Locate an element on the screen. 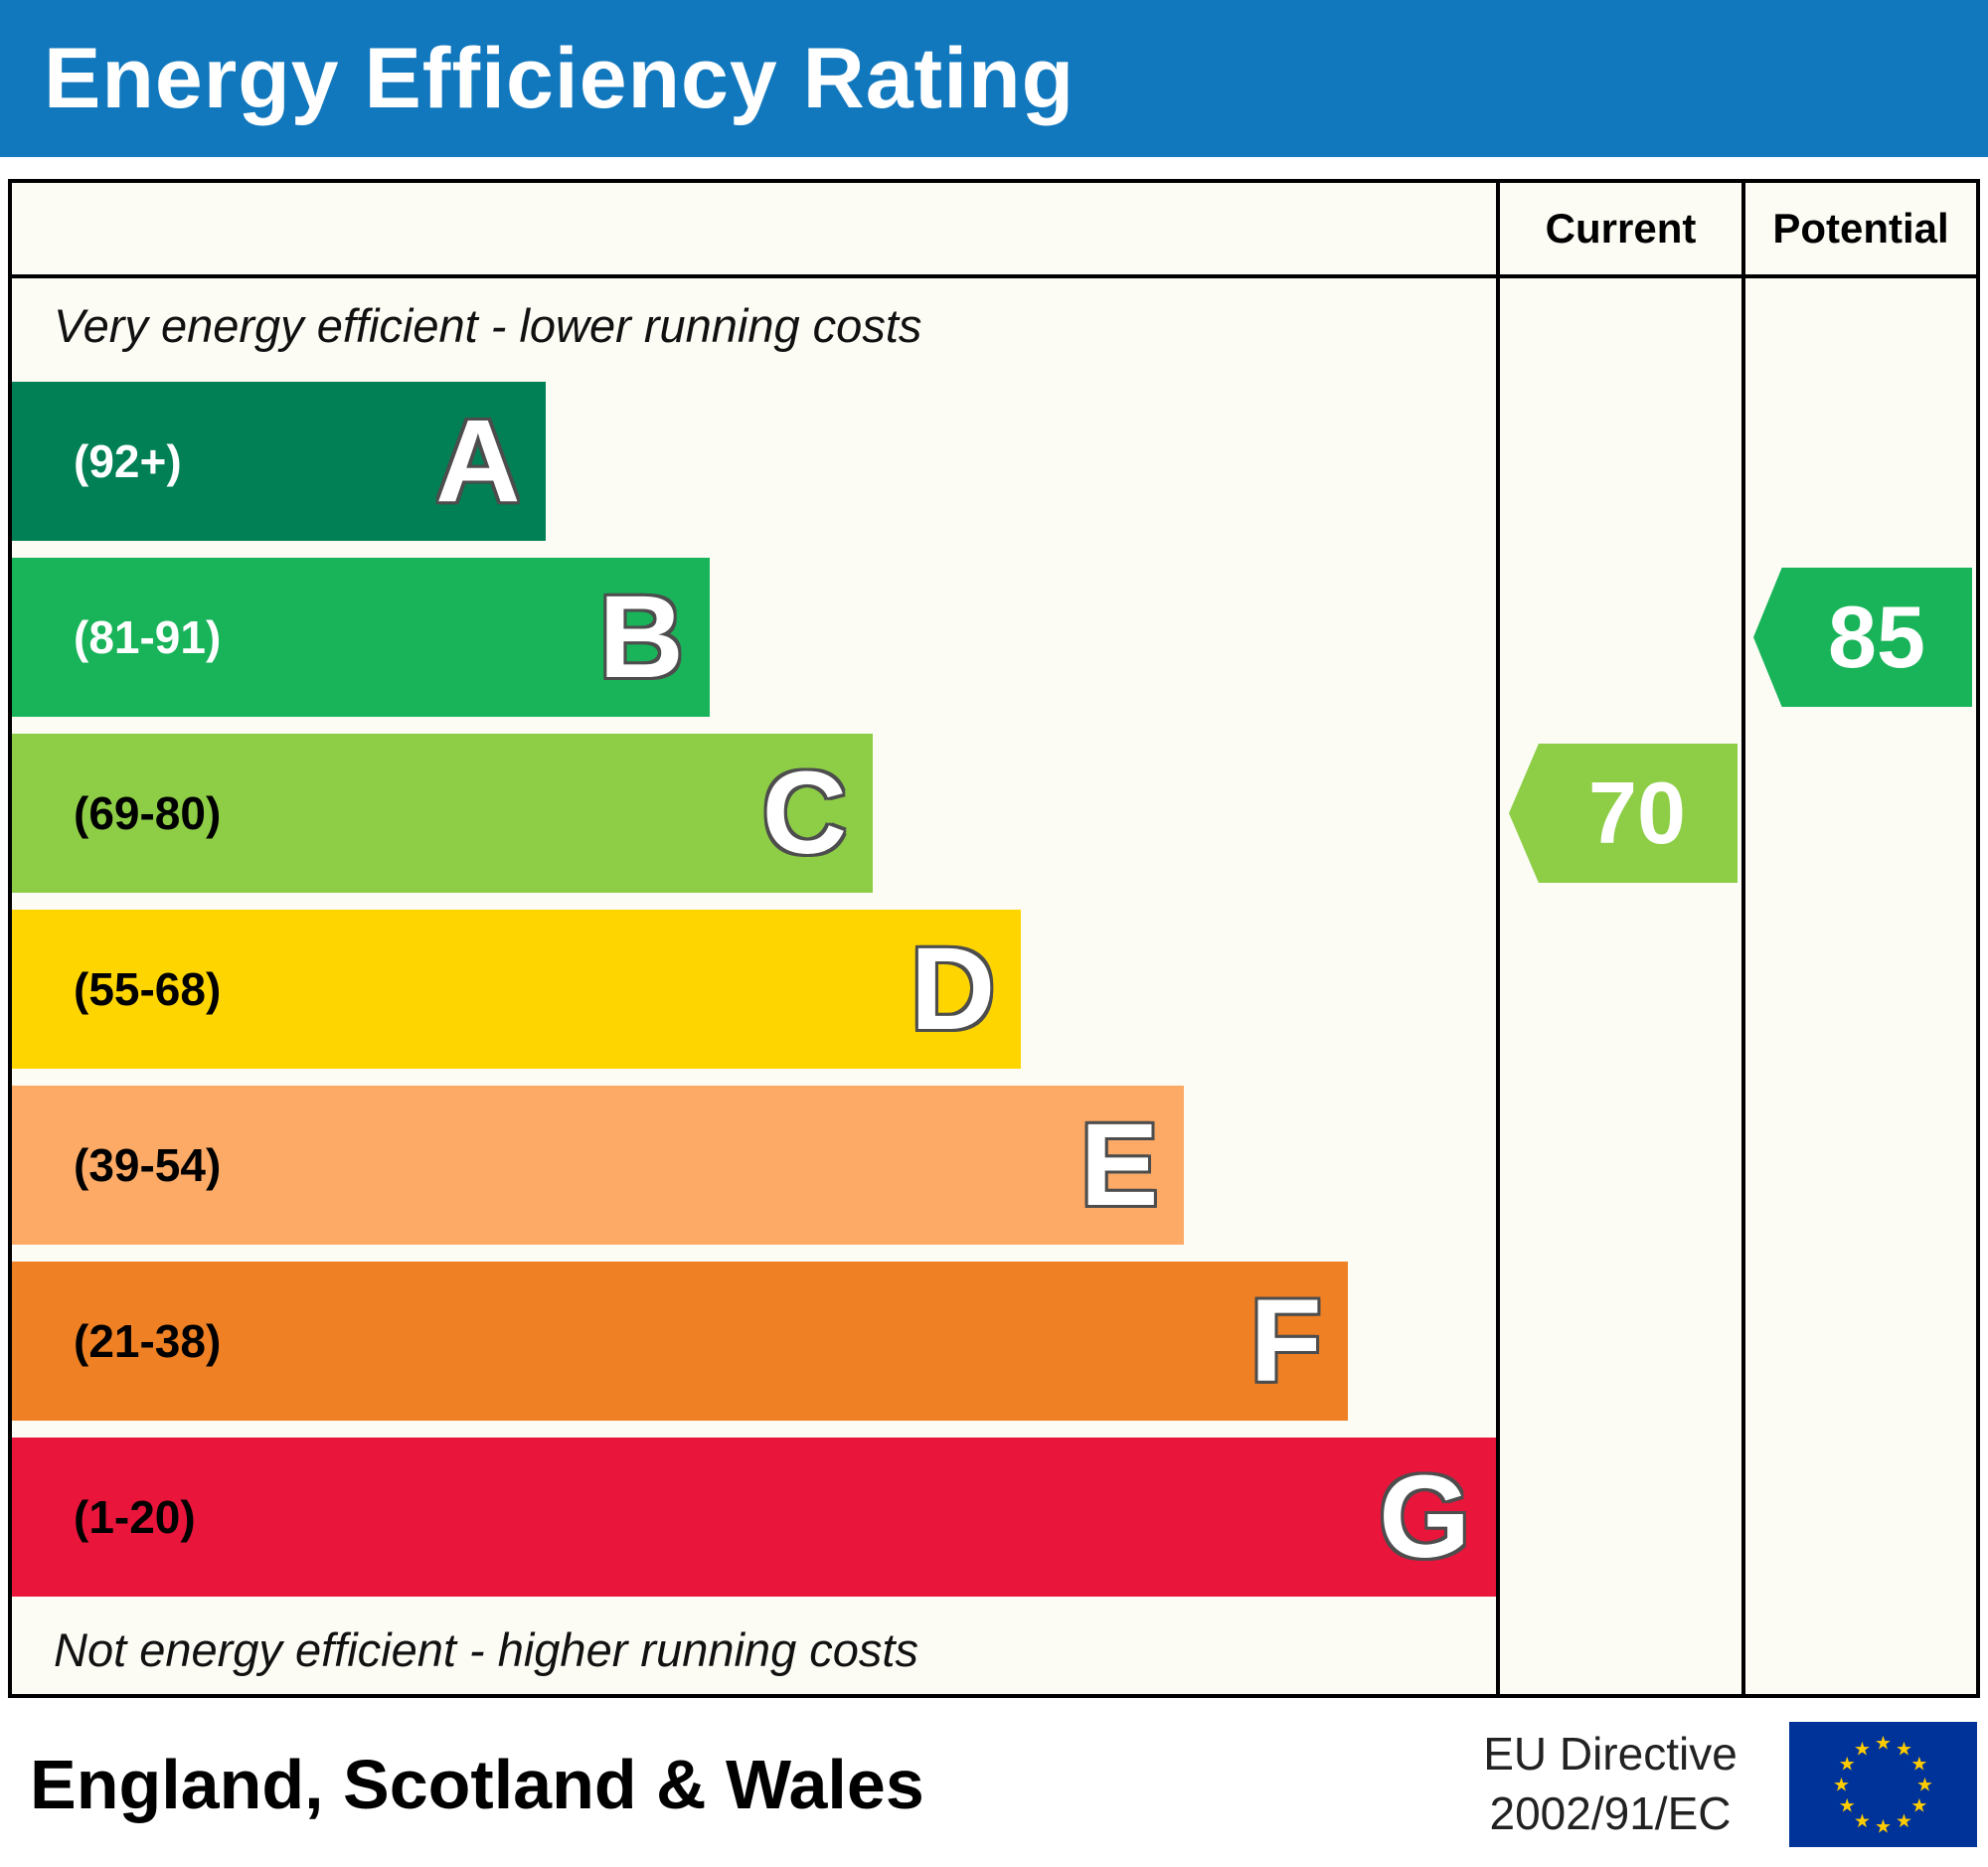  band-letter: A is located at coordinates (478, 461).